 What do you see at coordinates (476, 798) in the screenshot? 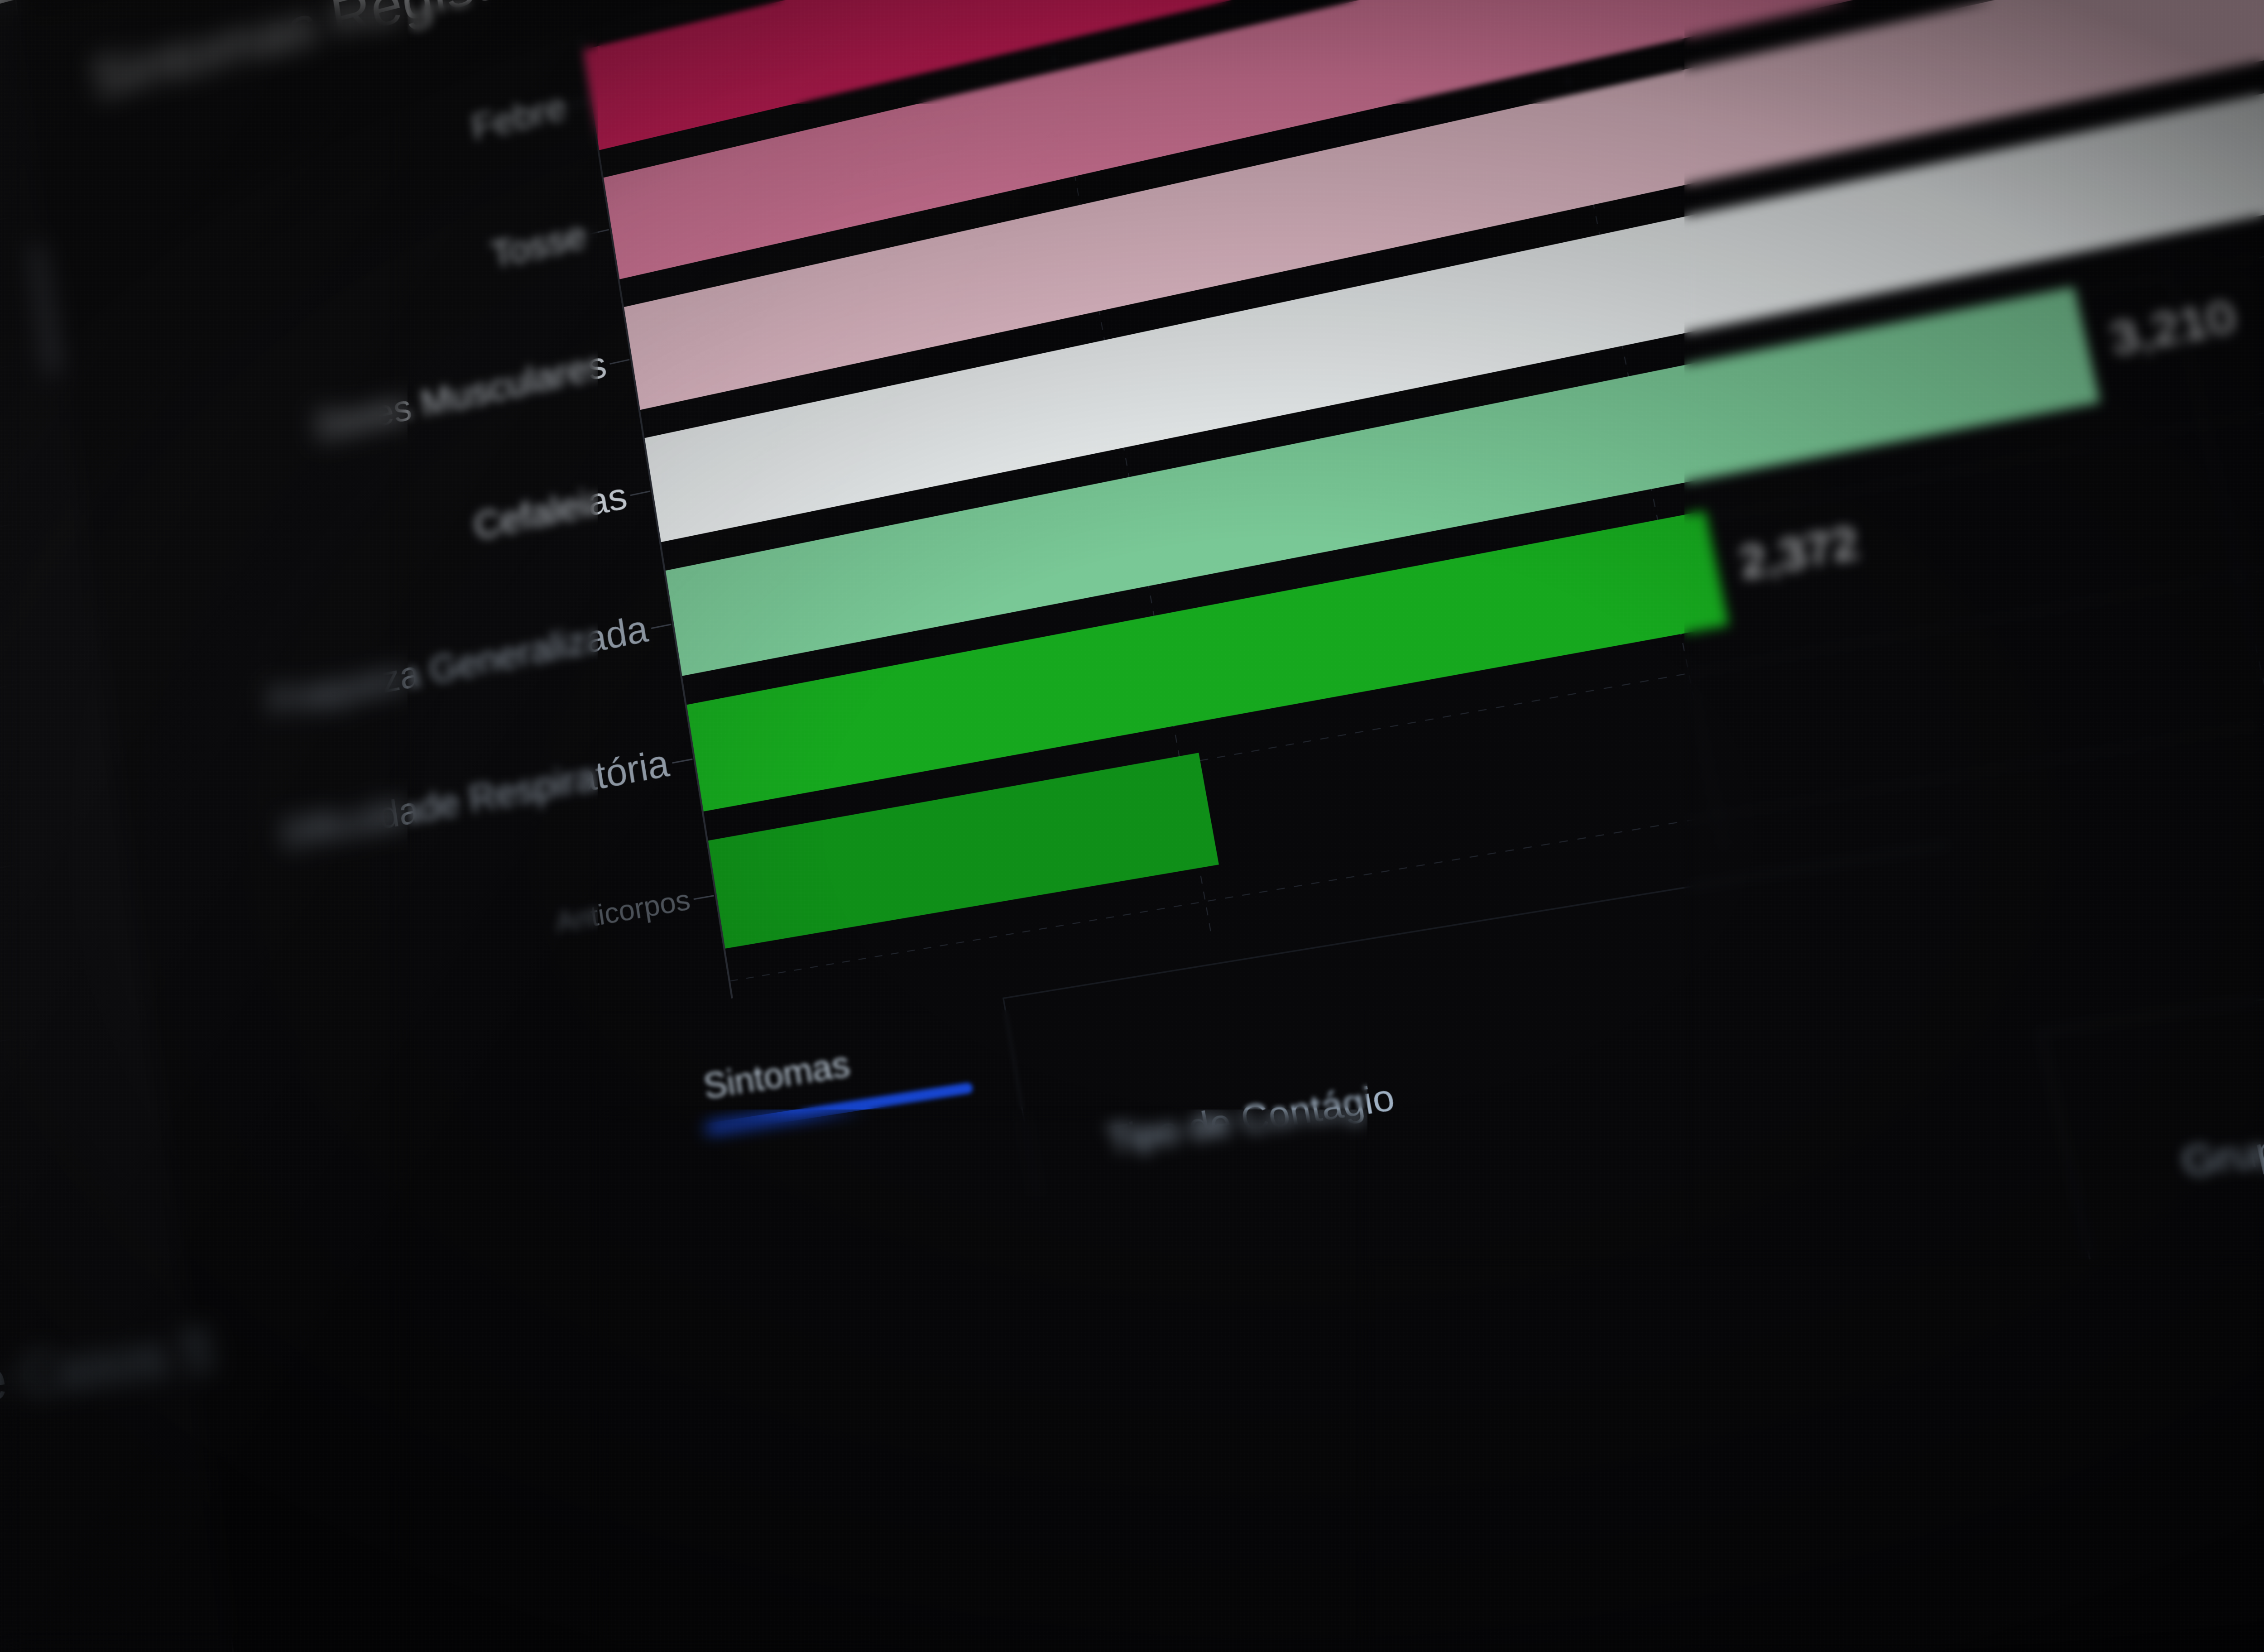
I see `bar-category-label: Dificuldade Respiratória` at bounding box center [476, 798].